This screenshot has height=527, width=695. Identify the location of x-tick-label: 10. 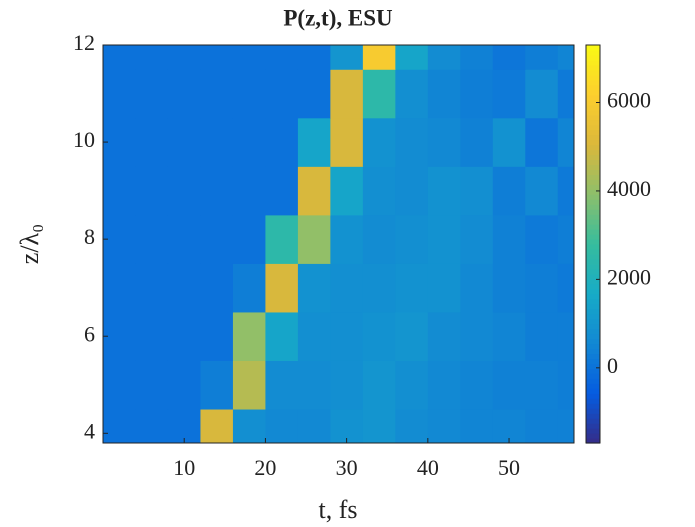
(184, 467).